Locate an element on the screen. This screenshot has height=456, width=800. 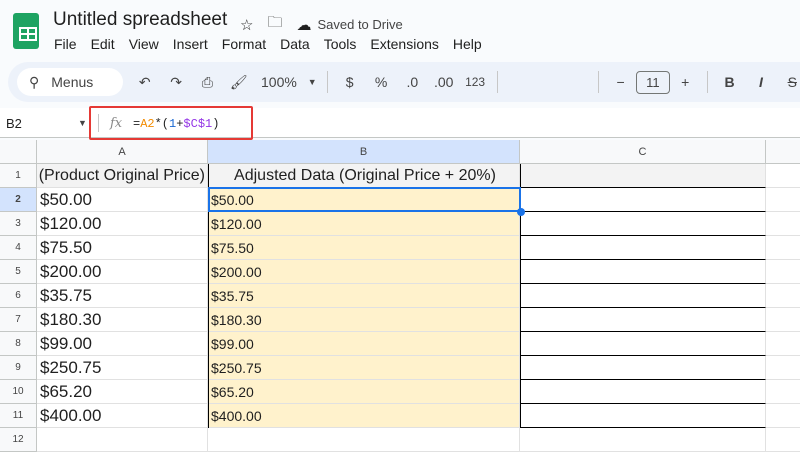
row-header: 2 is located at coordinates (18, 200).